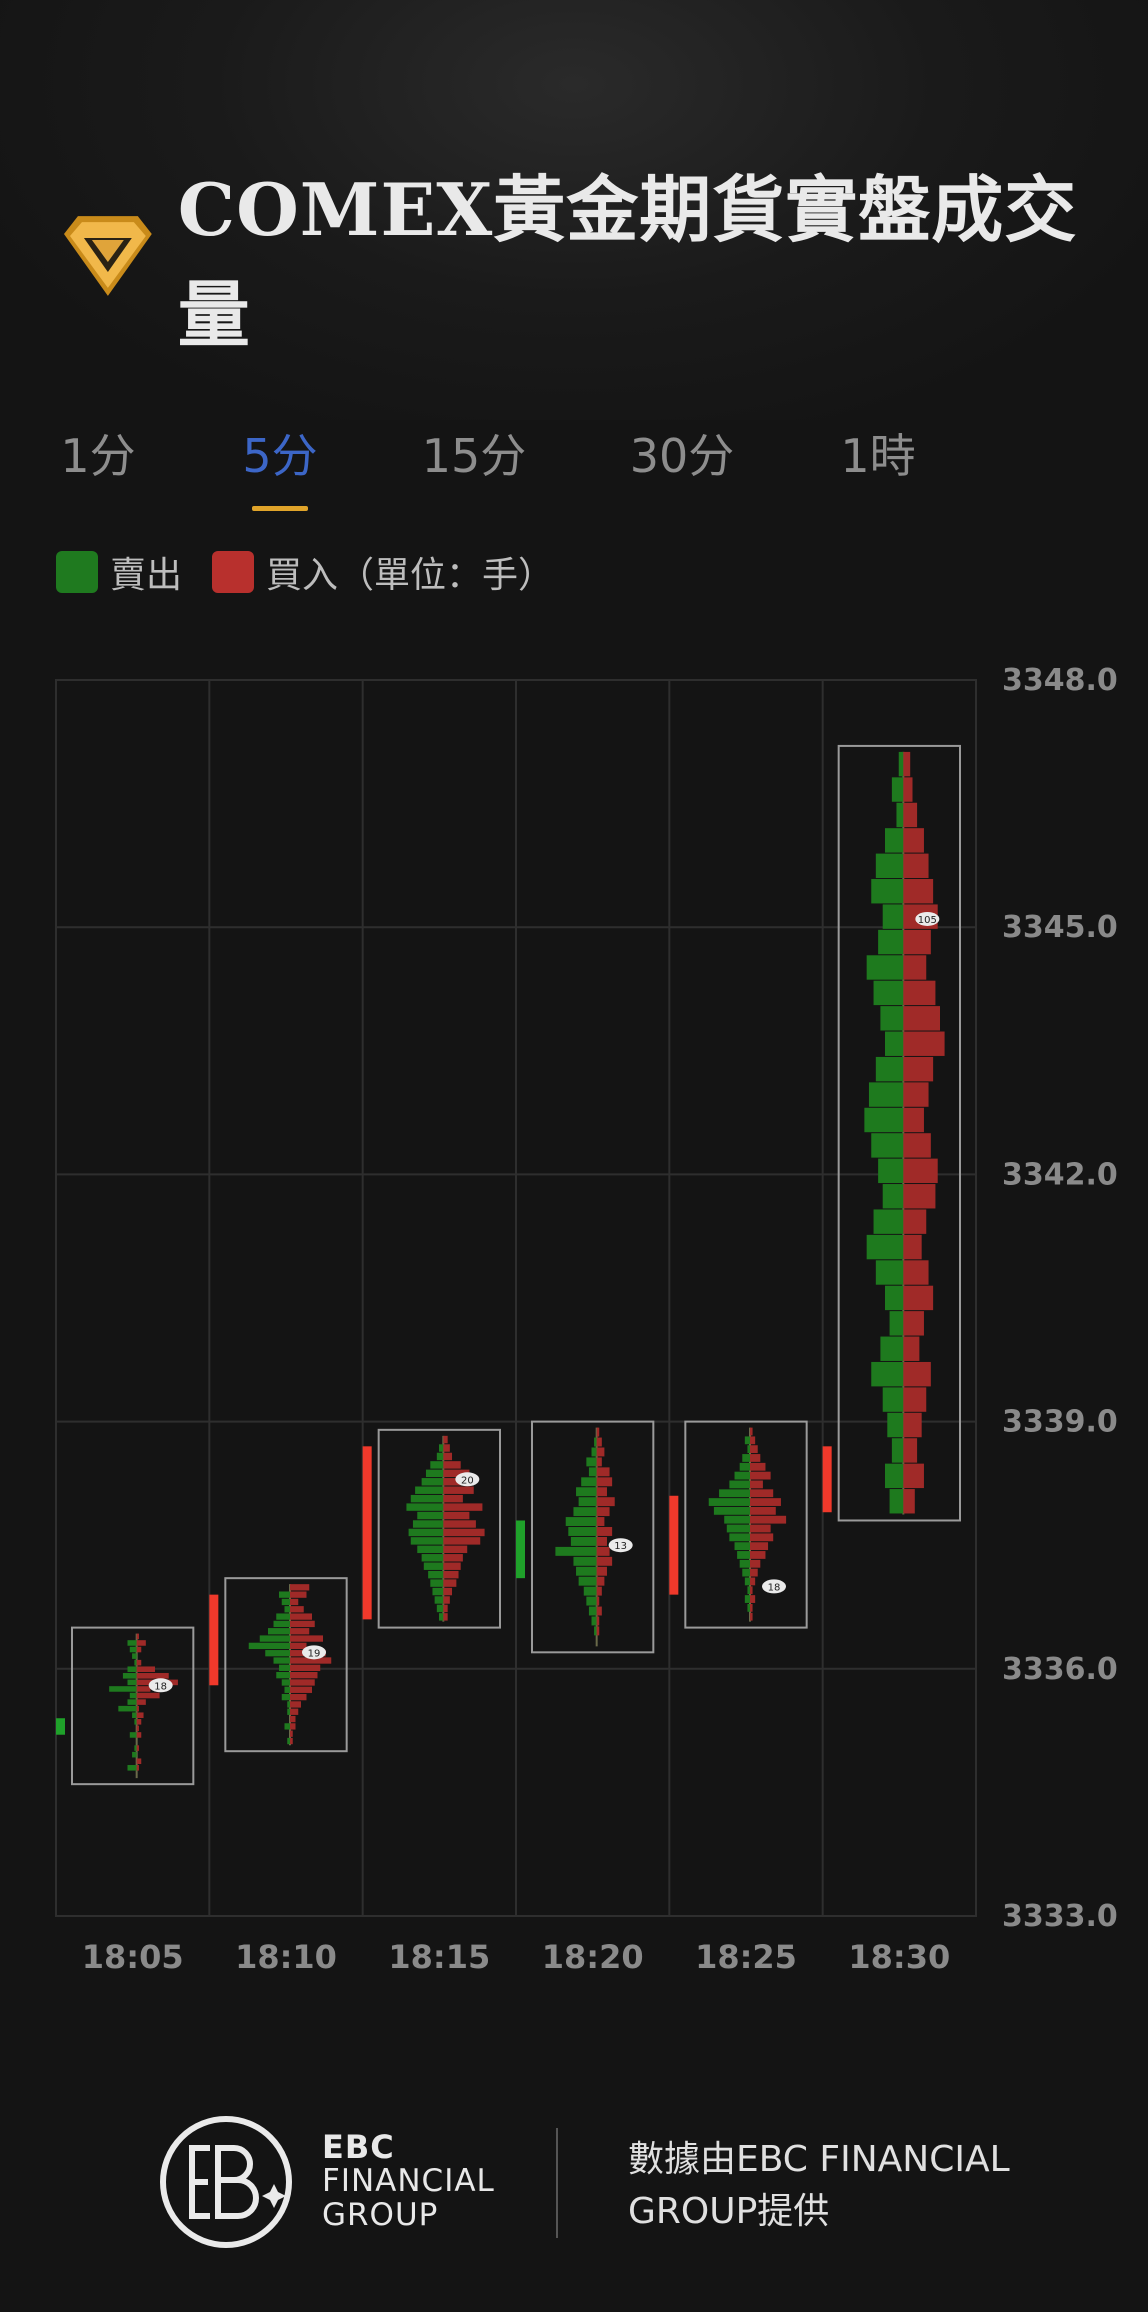 The height and width of the screenshot is (2312, 1148). Describe the element at coordinates (682, 456) in the screenshot. I see `tab-30m: 30分` at that location.